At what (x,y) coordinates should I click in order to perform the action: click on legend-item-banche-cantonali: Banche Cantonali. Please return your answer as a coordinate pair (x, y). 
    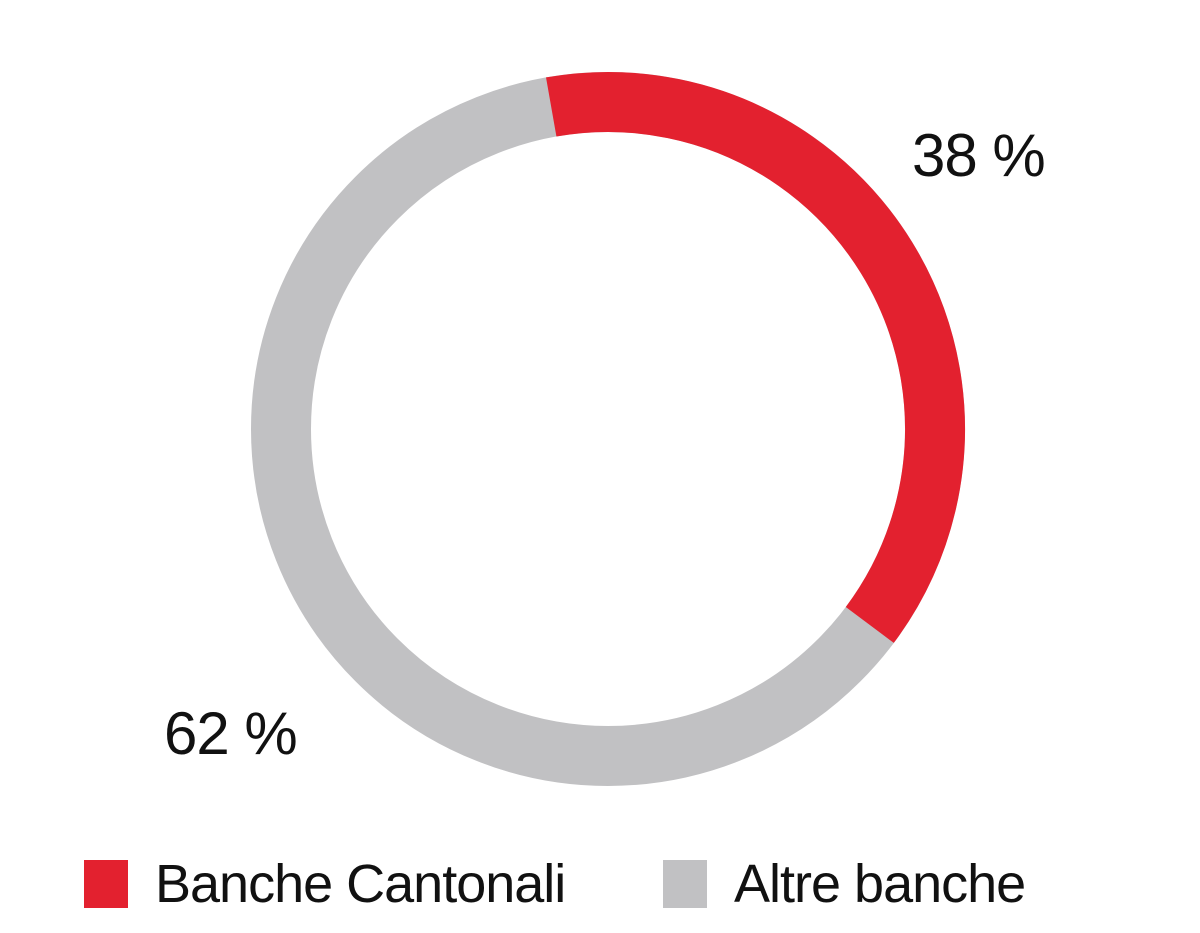
    Looking at the image, I should click on (325, 884).